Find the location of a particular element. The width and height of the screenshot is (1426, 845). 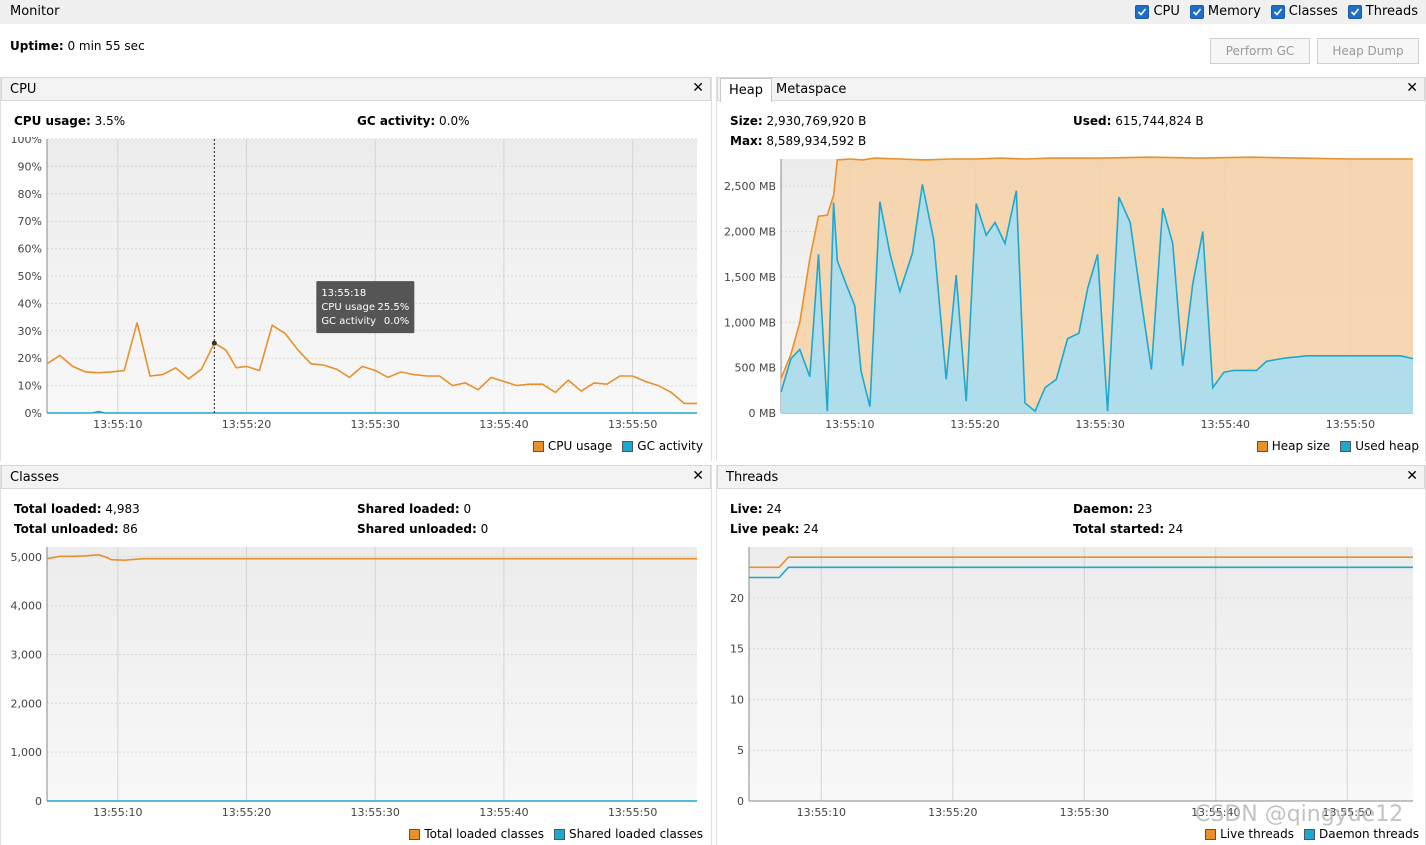

y-tick-label: 4,000 is located at coordinates (27, 606).